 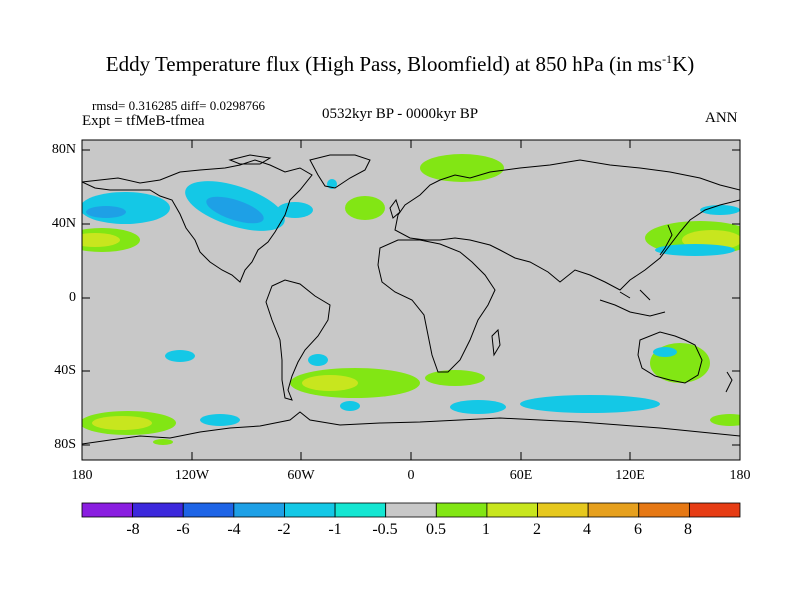 I want to click on colorbar-label: -8, so click(x=133, y=529).